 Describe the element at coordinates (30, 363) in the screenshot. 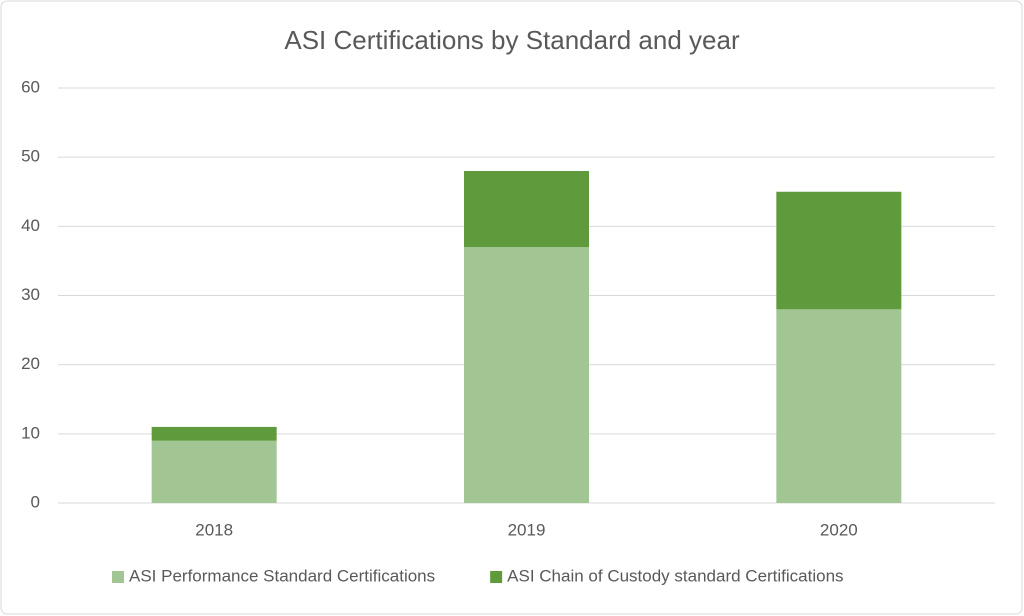

I see `y-tick-label: 20` at that location.